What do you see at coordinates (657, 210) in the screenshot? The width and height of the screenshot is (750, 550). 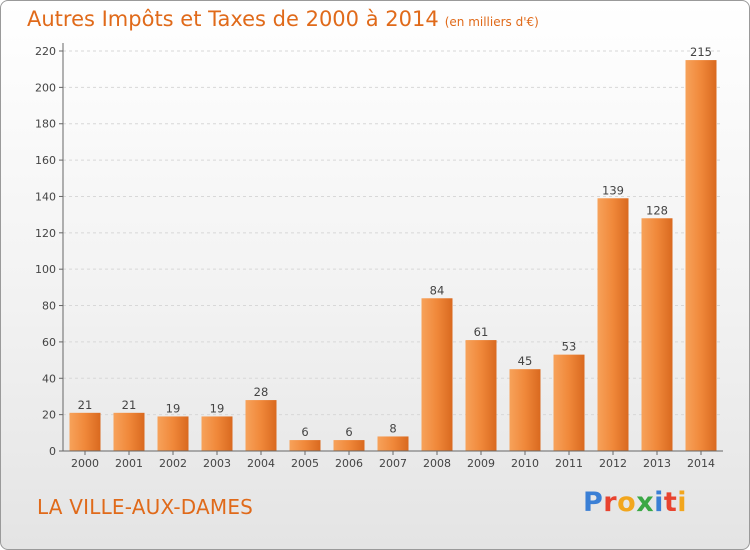 I see `data-label-2013: 128` at bounding box center [657, 210].